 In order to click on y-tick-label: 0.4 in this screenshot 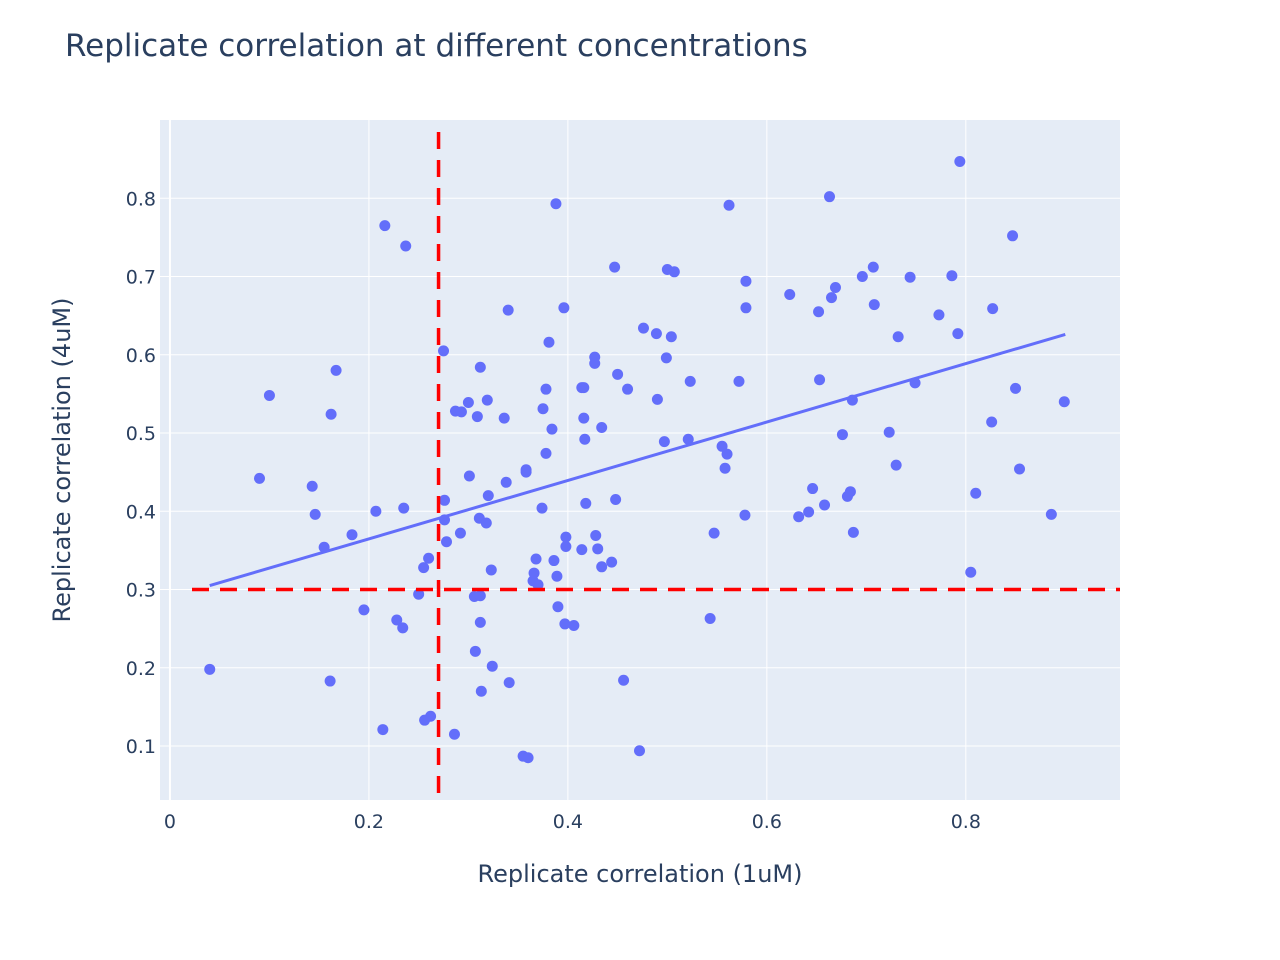, I will do `click(141, 512)`.